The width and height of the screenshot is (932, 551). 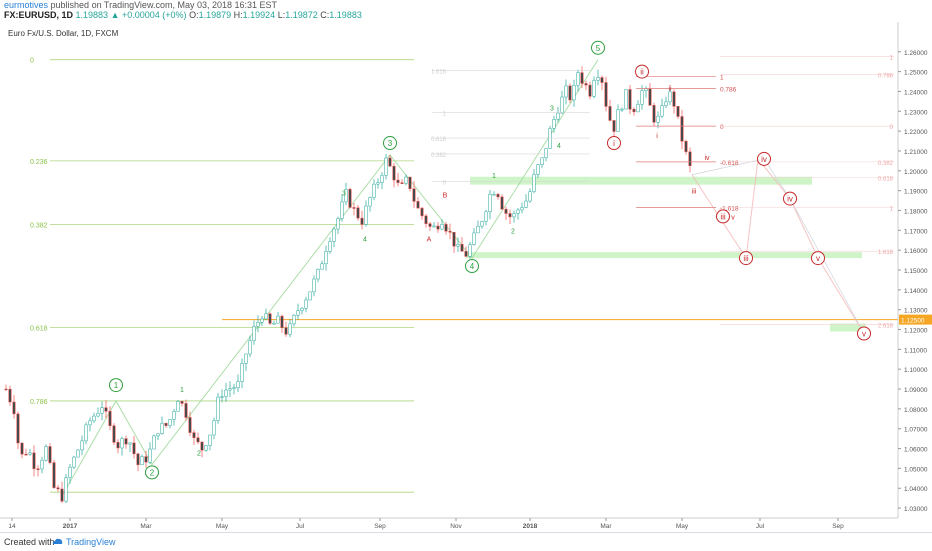 I want to click on wave-label: B, so click(x=445, y=196).